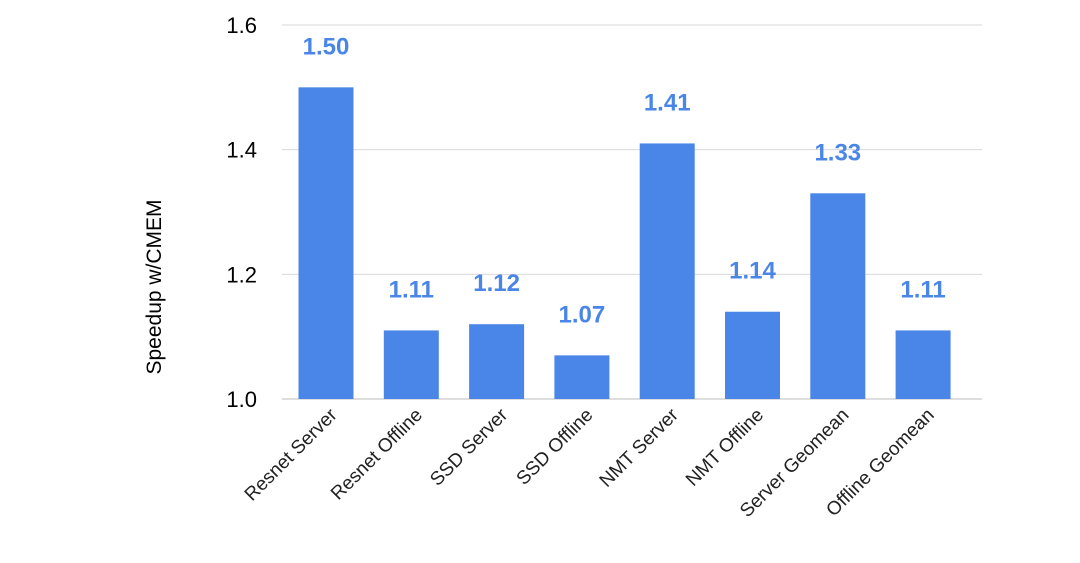 The height and width of the screenshot is (563, 1080). Describe the element at coordinates (837, 152) in the screenshot. I see `data-label: 1.33` at that location.